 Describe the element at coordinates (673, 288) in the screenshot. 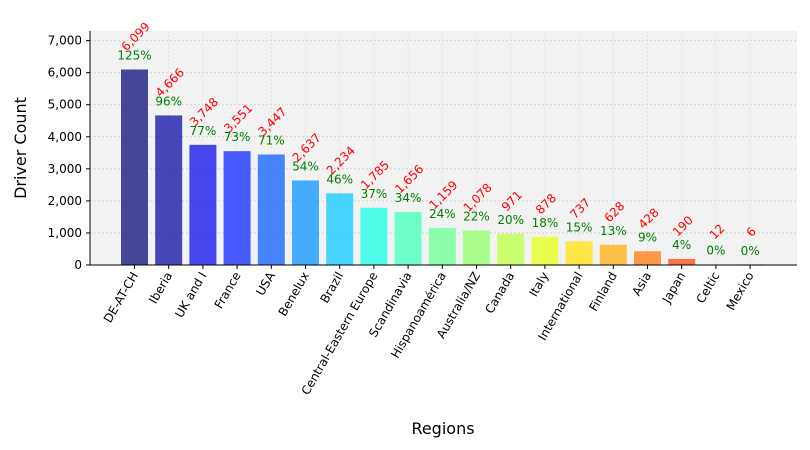

I see `x-tick-label: Japan` at that location.